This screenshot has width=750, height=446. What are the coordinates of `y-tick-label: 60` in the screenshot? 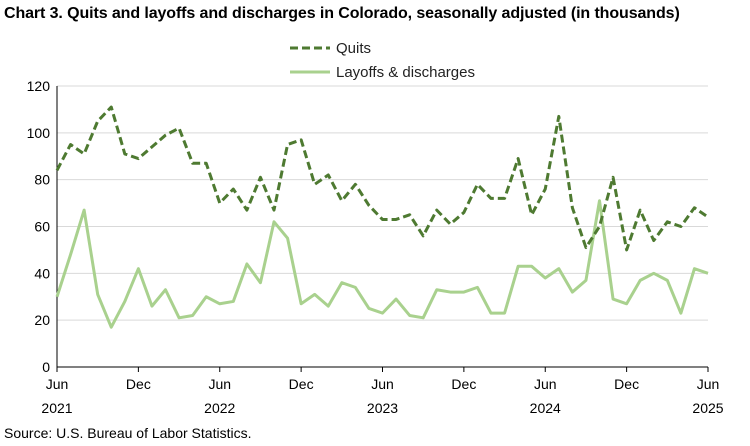 It's located at (42, 227).